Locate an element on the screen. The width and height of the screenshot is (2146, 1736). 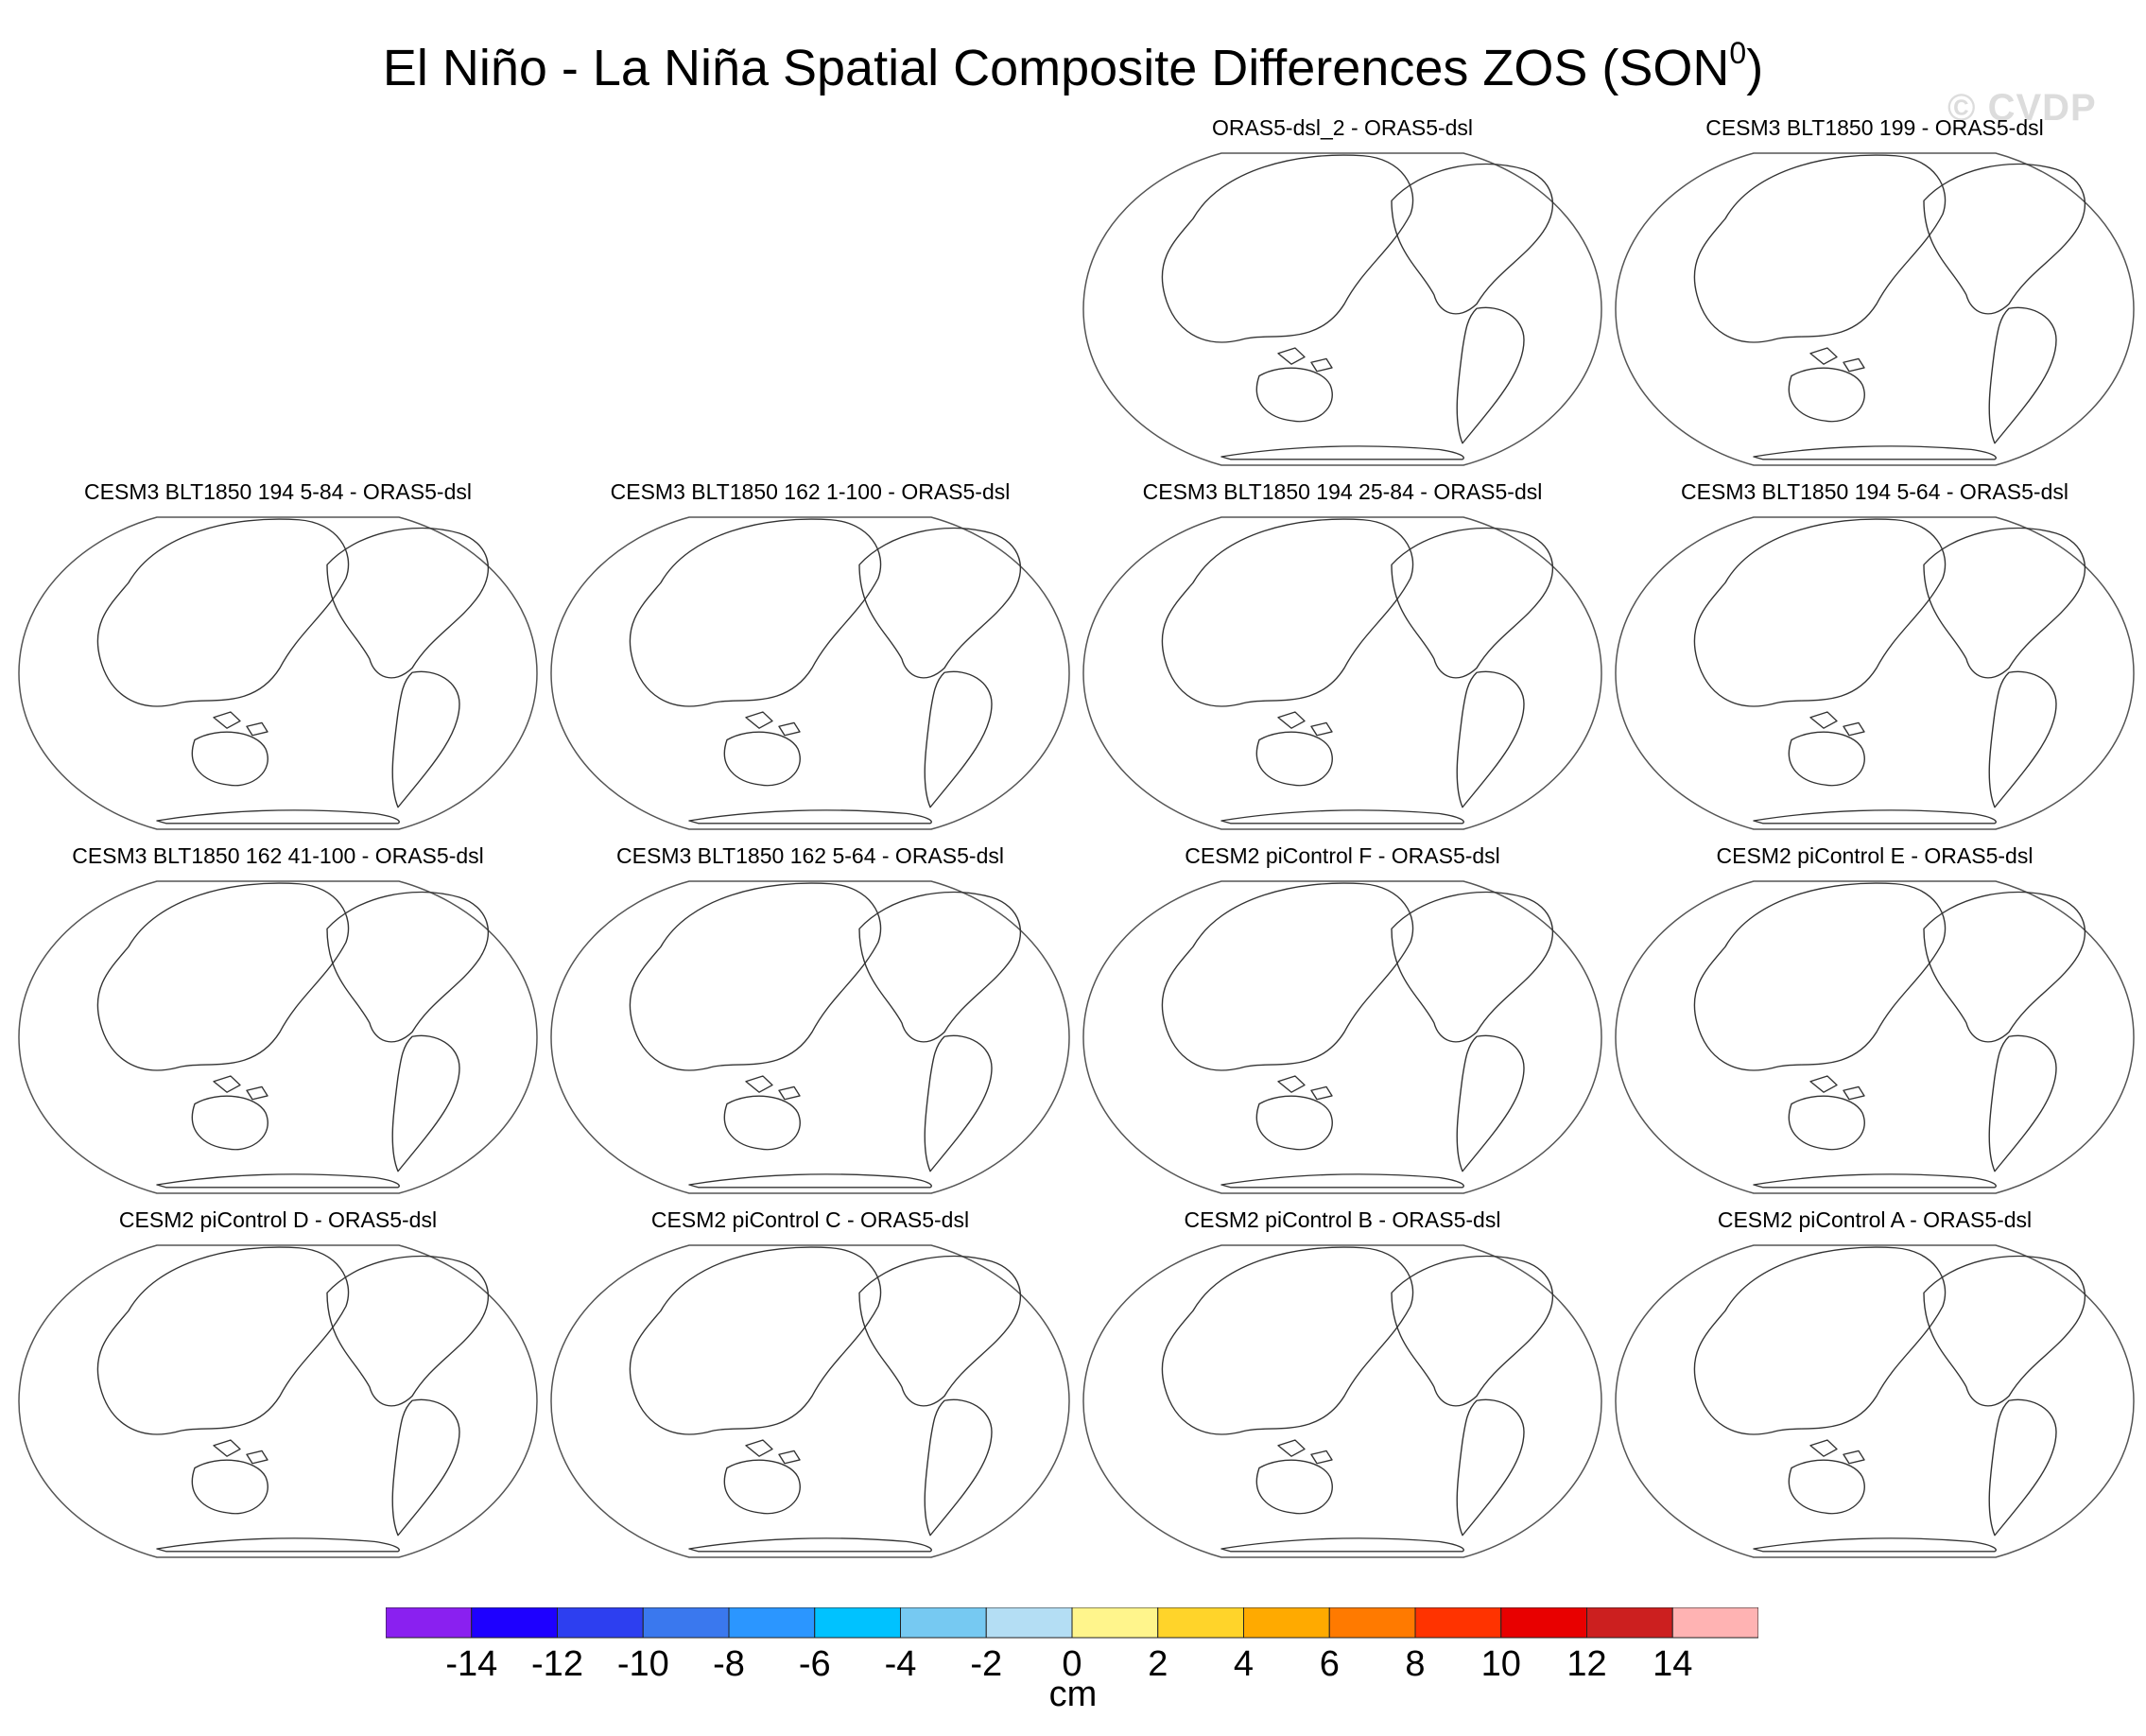
map-panel: CESM2 piControl A - ORAS5-dsl is located at coordinates (1874, 1384).